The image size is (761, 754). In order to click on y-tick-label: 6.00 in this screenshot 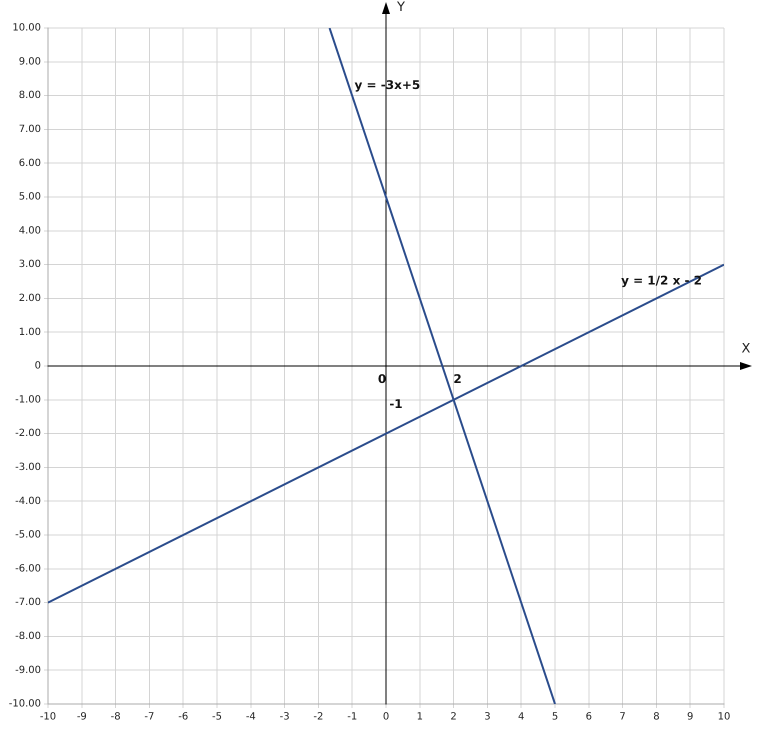, I will do `click(29, 163)`.